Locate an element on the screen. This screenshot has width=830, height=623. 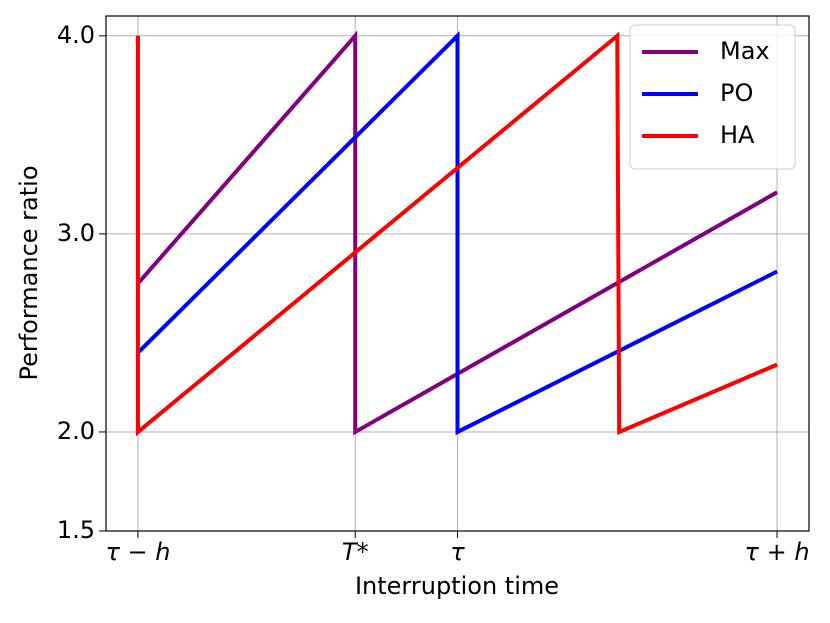
x-tick-label: T* is located at coordinates (355, 552).